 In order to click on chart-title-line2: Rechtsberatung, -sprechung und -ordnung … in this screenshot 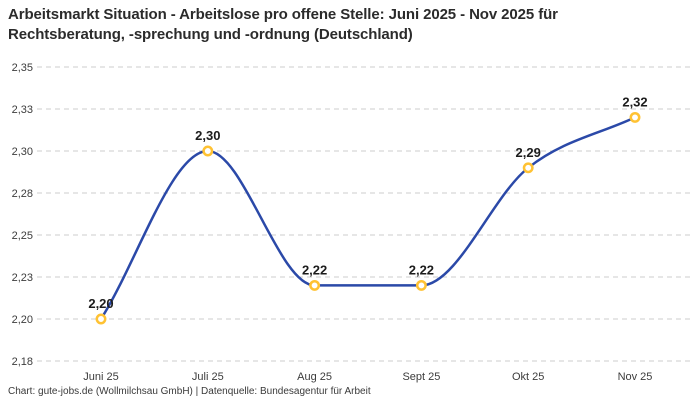, I will do `click(210, 34)`.